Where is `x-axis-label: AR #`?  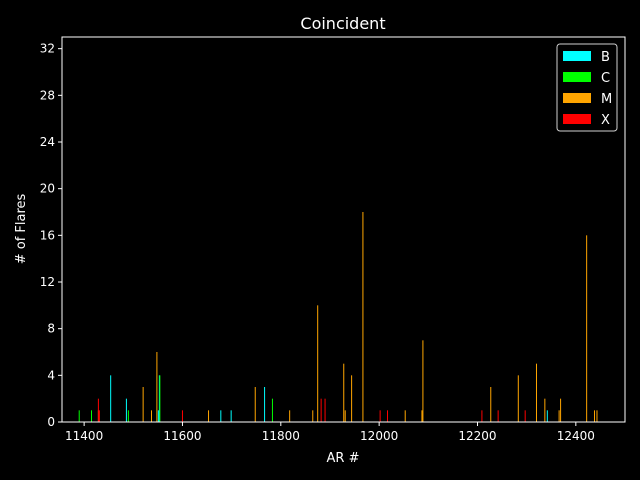
x-axis-label: AR # is located at coordinates (343, 458).